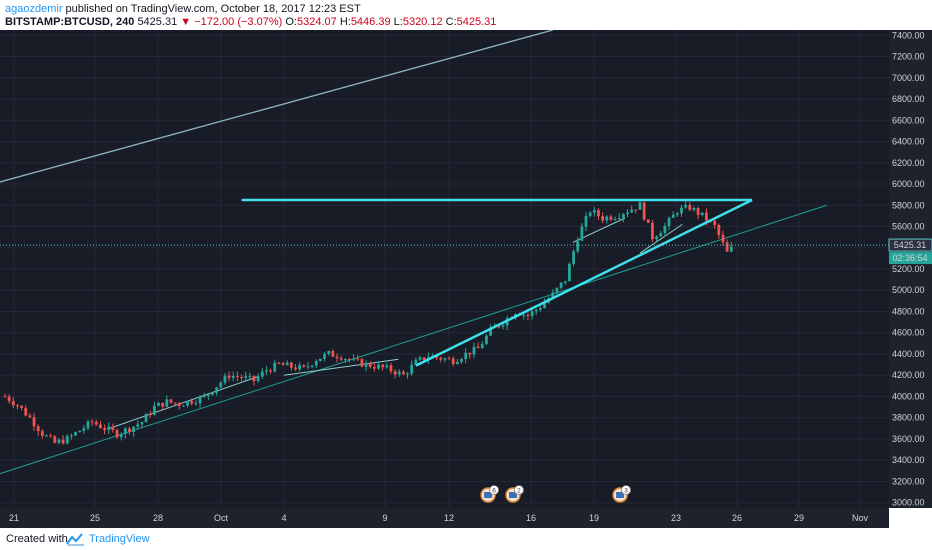 Image resolution: width=932 pixels, height=550 pixels. What do you see at coordinates (910, 245) in the screenshot?
I see `current-price-tag` at bounding box center [910, 245].